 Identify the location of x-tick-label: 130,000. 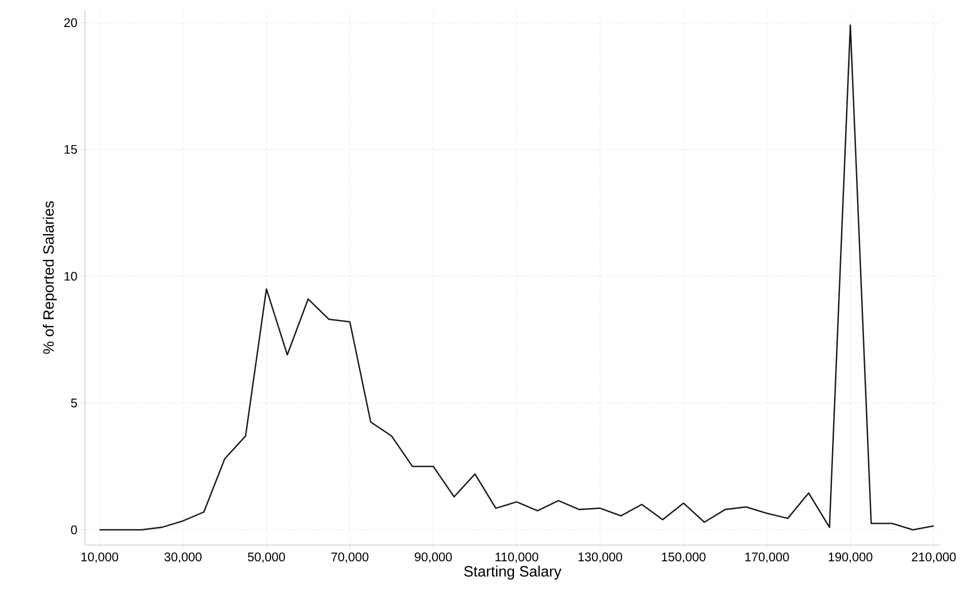
(600, 557).